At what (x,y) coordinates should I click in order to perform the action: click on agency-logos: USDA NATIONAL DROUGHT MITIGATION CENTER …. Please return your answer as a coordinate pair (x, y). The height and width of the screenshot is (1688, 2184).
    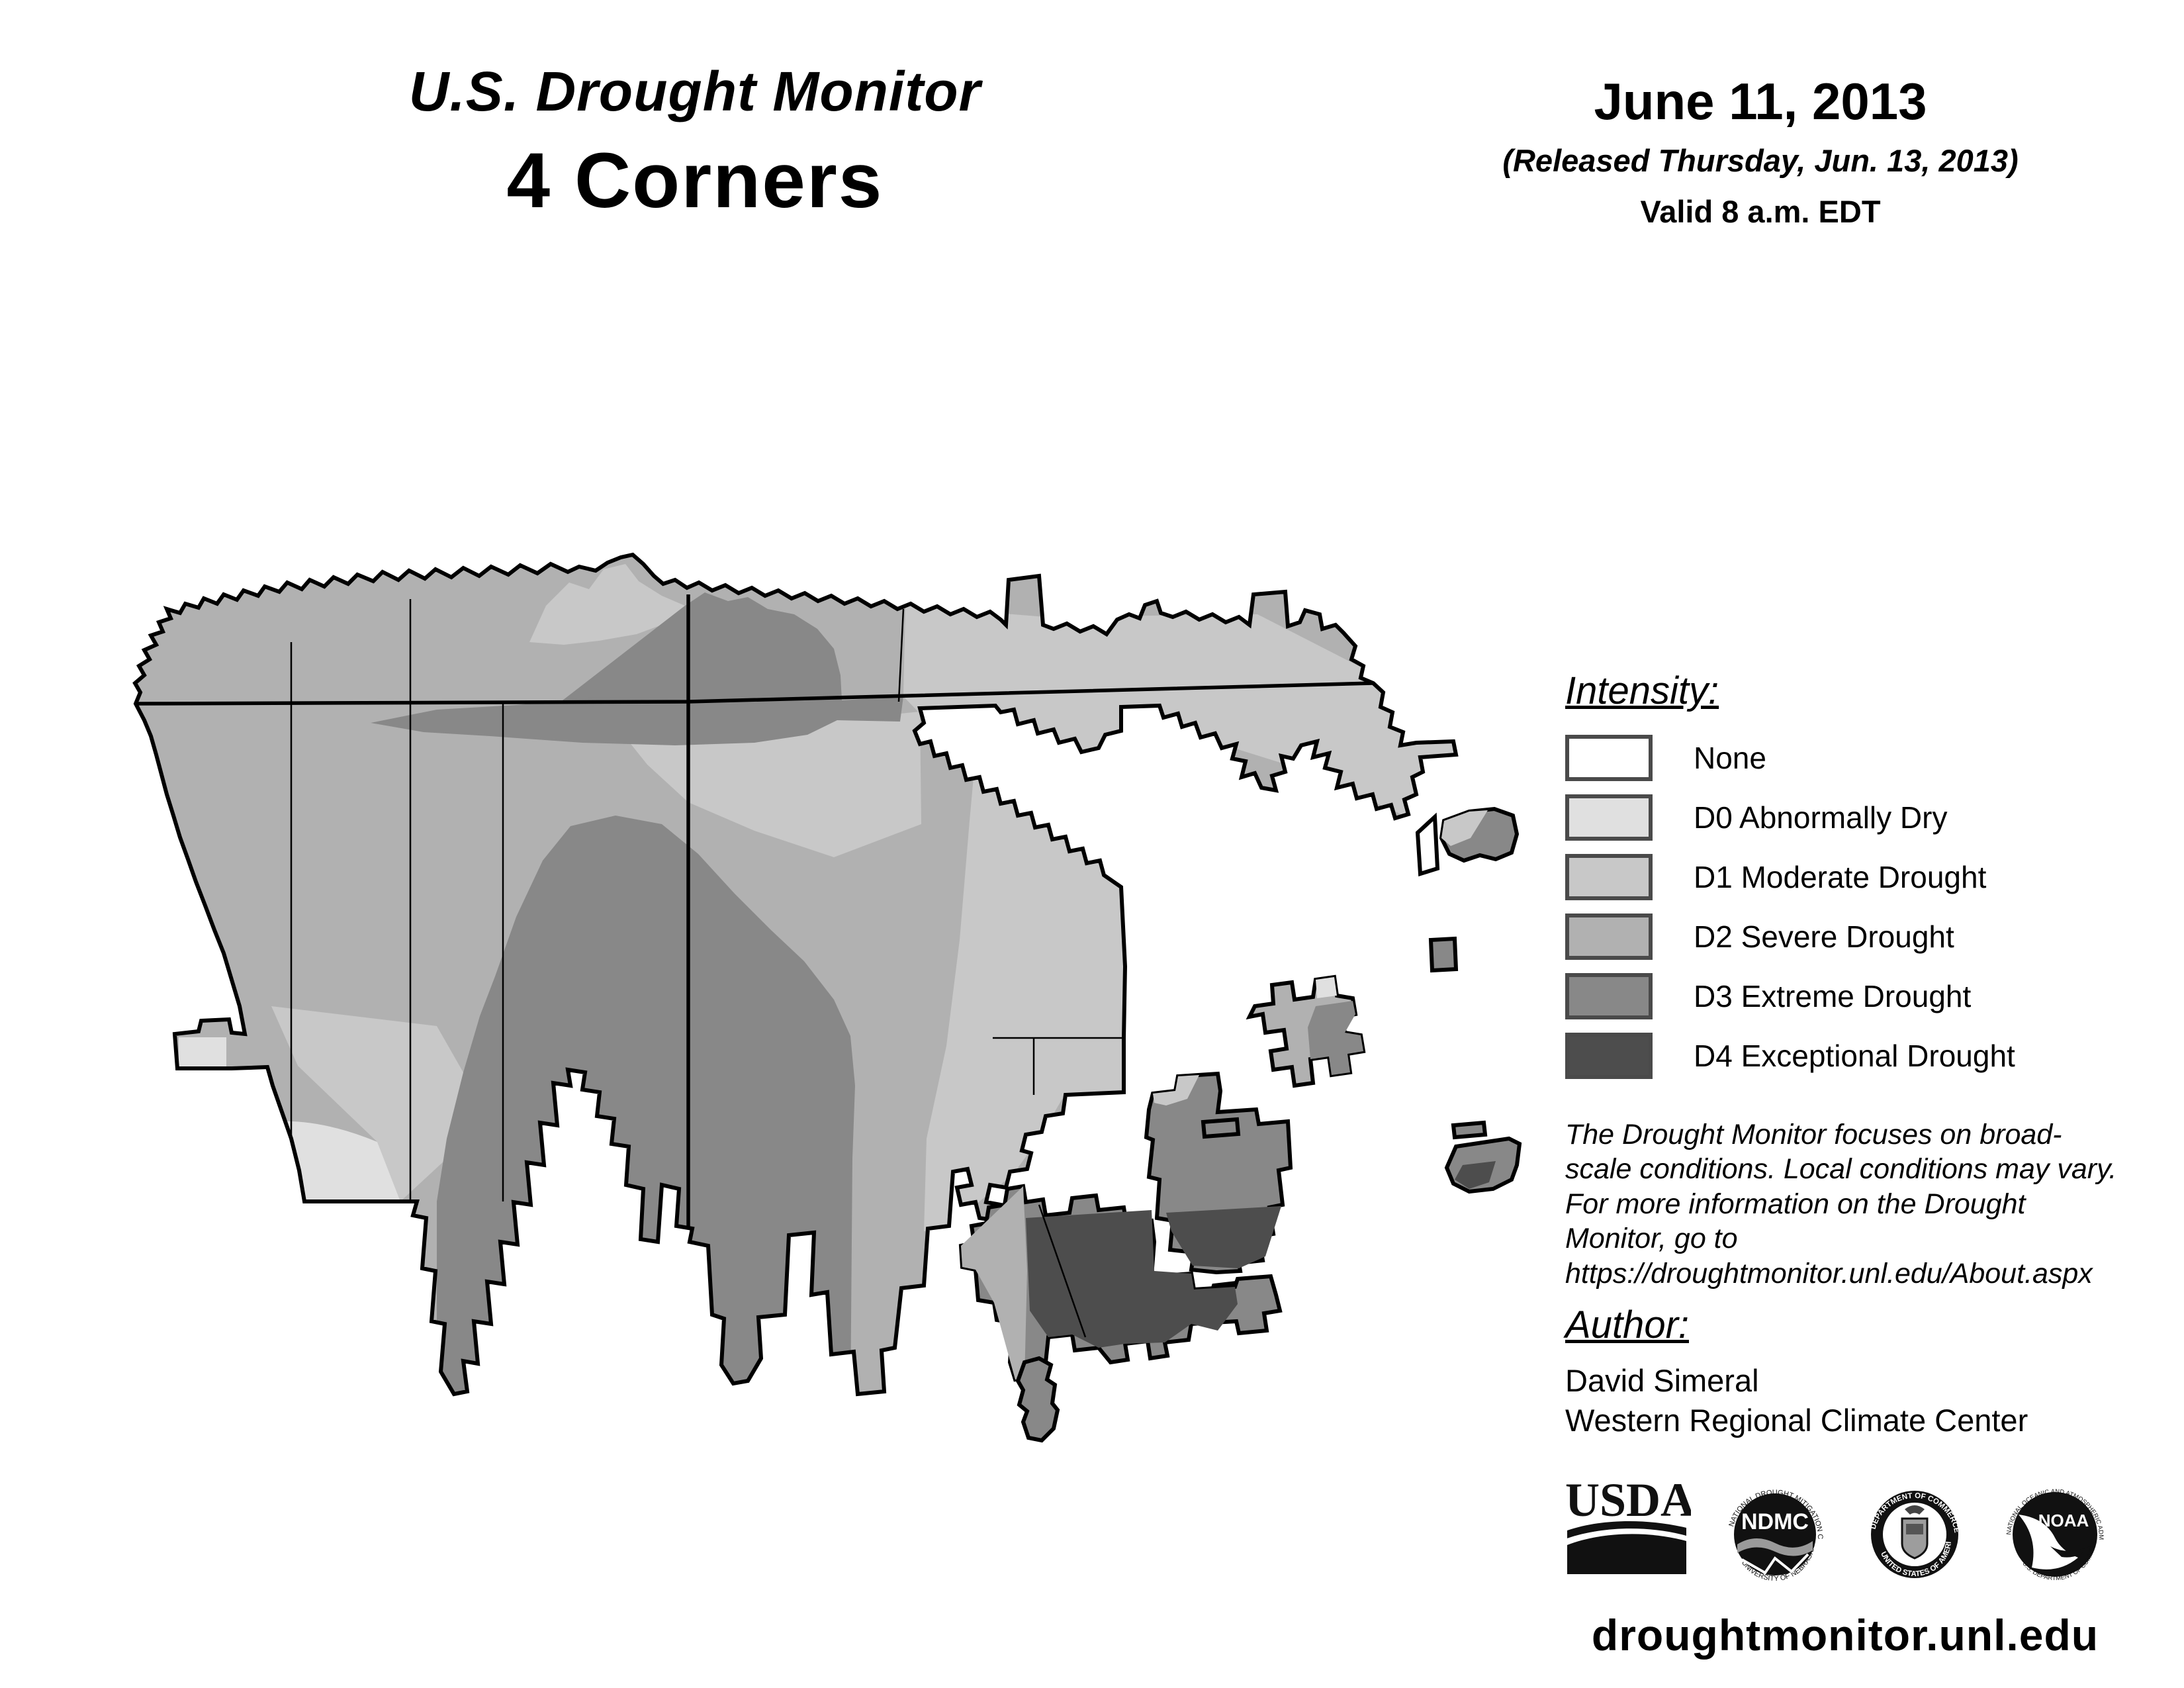
    Looking at the image, I should click on (1837, 1531).